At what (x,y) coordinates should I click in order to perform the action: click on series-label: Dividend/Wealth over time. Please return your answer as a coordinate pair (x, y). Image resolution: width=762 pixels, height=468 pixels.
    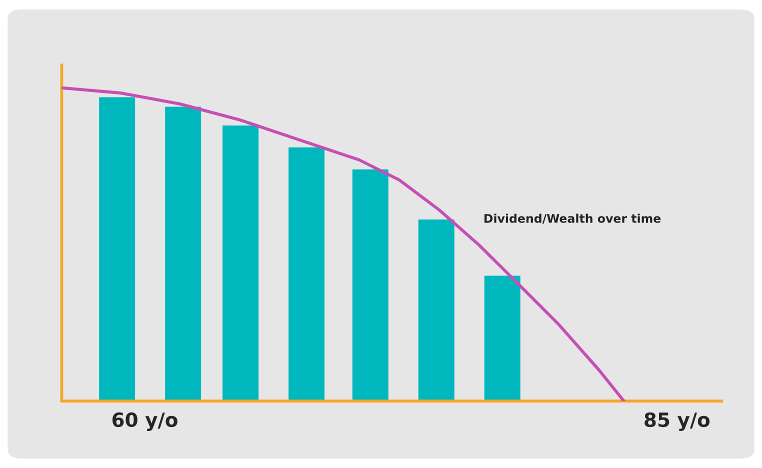
    Looking at the image, I should click on (572, 219).